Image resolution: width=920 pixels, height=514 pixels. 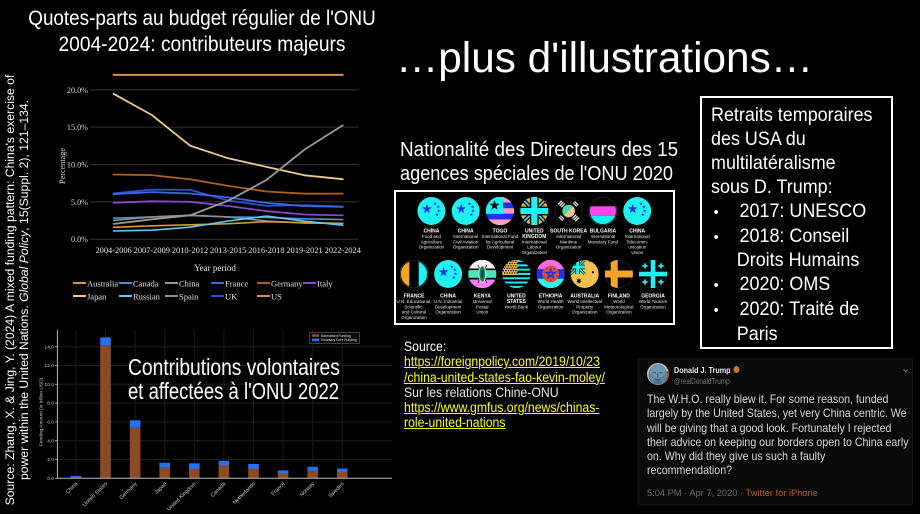 I want to click on svg-text: Netherlands, so click(x=244, y=493).